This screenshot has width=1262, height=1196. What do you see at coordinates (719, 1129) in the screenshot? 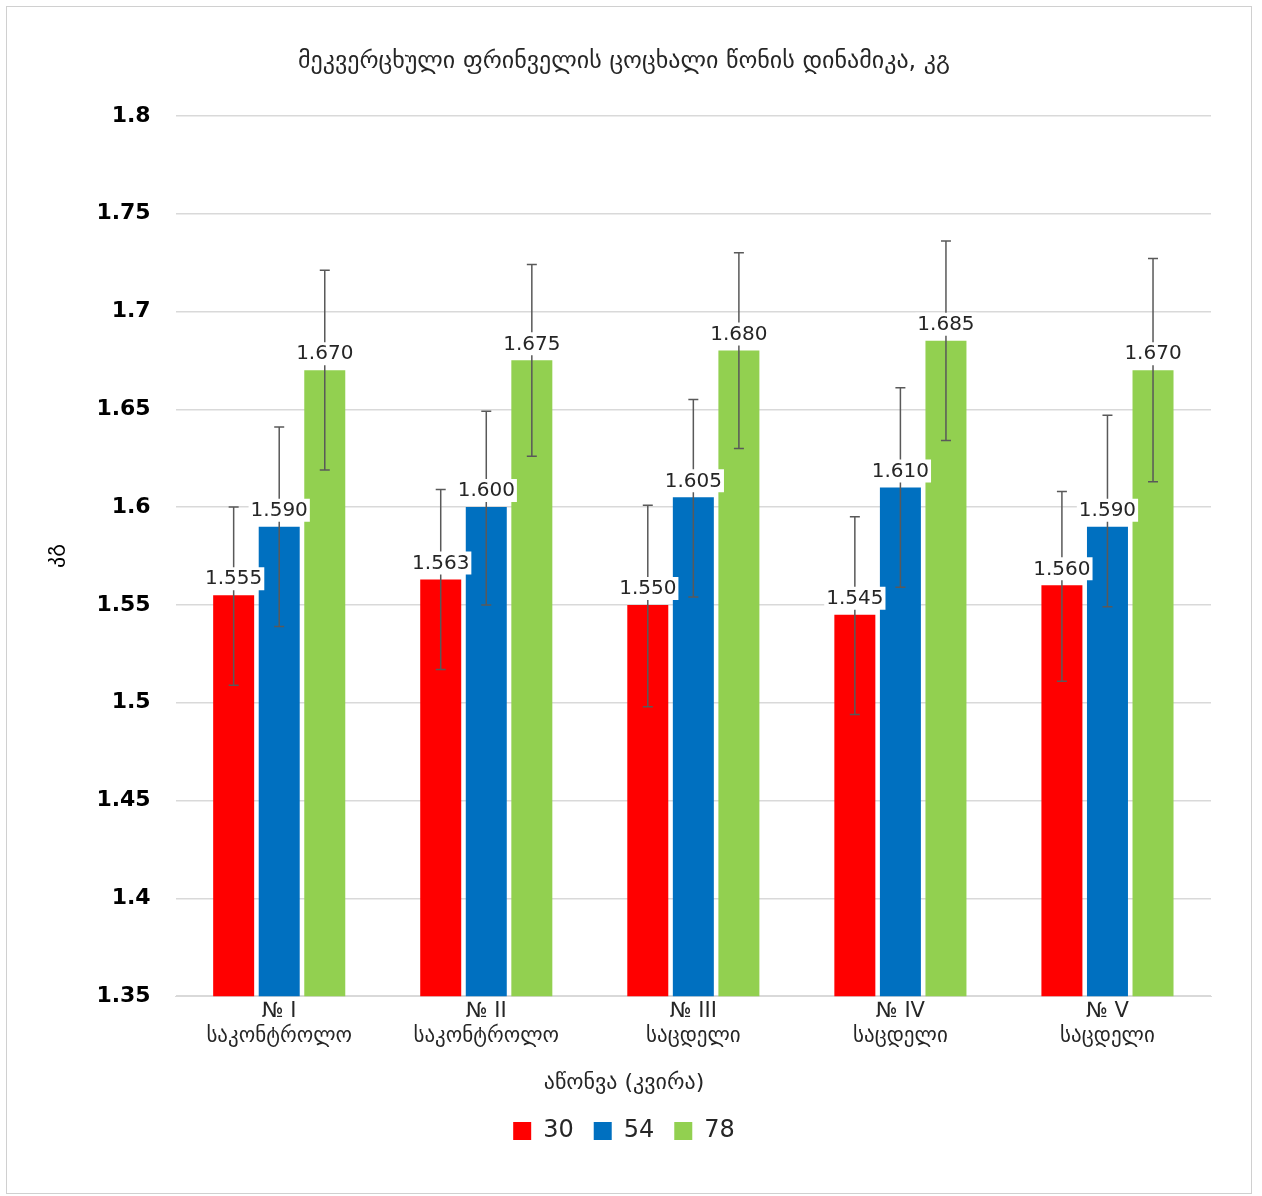
I see `legend-label: 78` at bounding box center [719, 1129].